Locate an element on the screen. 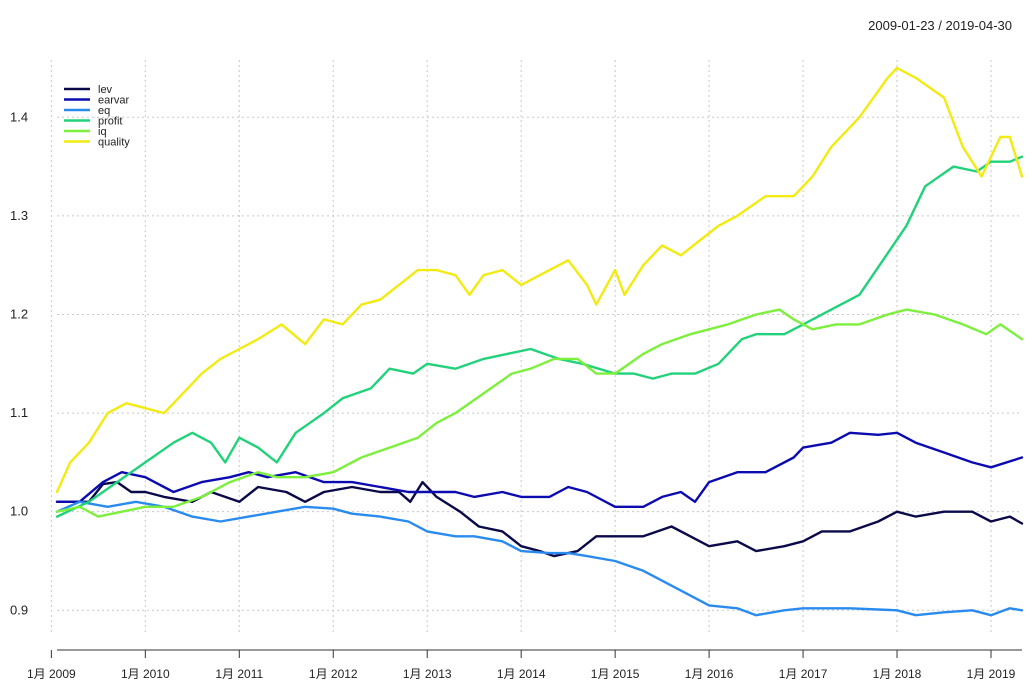 The height and width of the screenshot is (698, 1032). legend-label-eq: eq is located at coordinates (104, 111).